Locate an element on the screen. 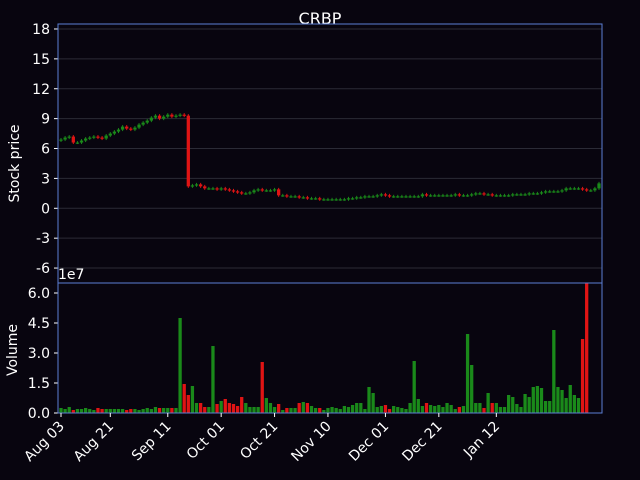 This screenshot has width=640, height=480. volume-tick-label: 3.0 is located at coordinates (39, 354).